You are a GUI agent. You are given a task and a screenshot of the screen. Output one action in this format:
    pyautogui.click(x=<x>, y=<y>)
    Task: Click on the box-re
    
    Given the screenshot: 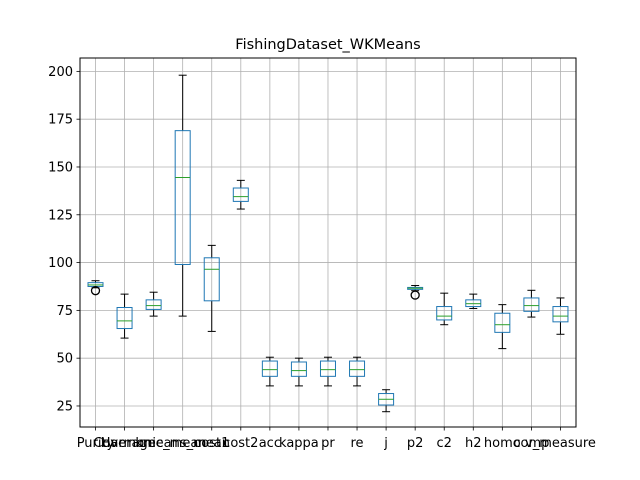 What is the action you would take?
    pyautogui.click(x=357, y=371)
    